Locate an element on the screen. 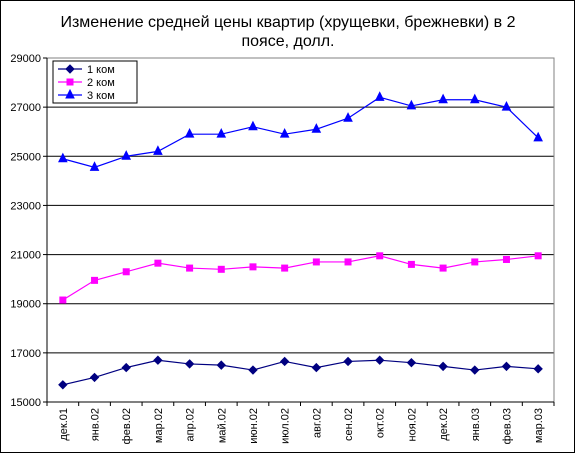  y-tick-label: 21000 is located at coordinates (25, 256).